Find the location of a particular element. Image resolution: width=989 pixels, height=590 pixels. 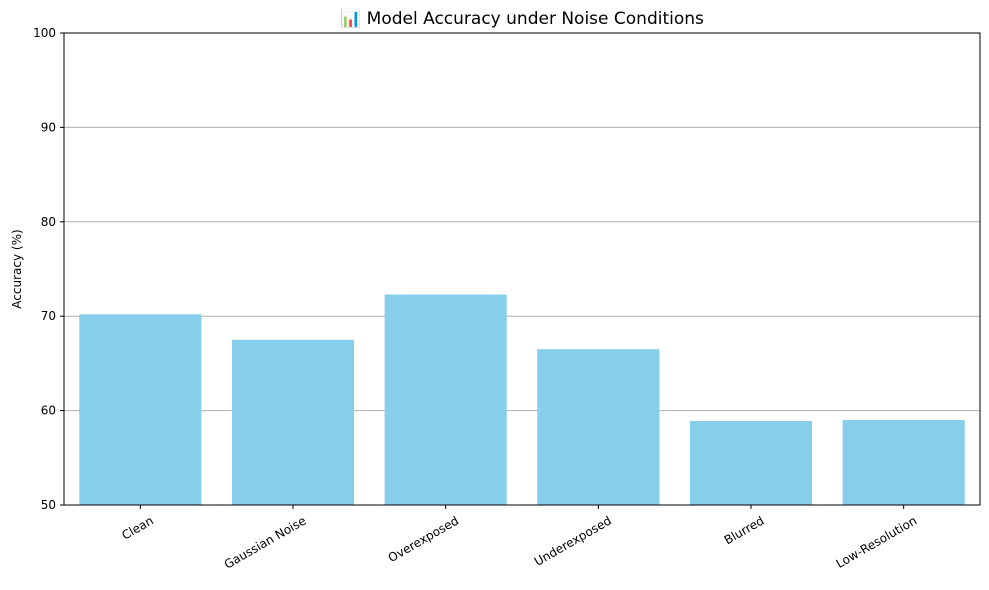

x-tick-label: Gaussian Noise is located at coordinates (265, 542).